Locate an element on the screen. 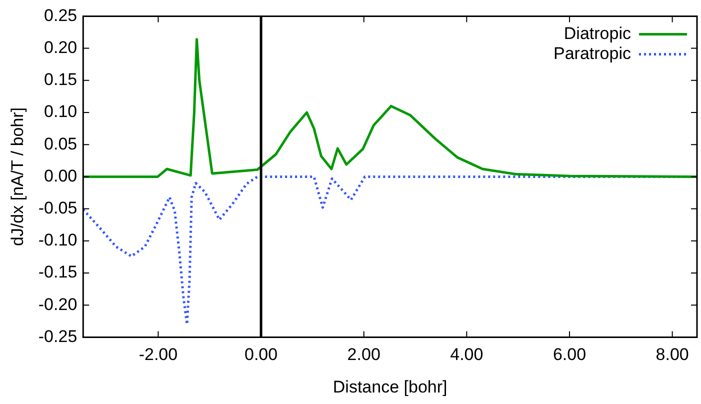 This screenshot has height=404, width=701. legend-label: Paratropic is located at coordinates (593, 53).